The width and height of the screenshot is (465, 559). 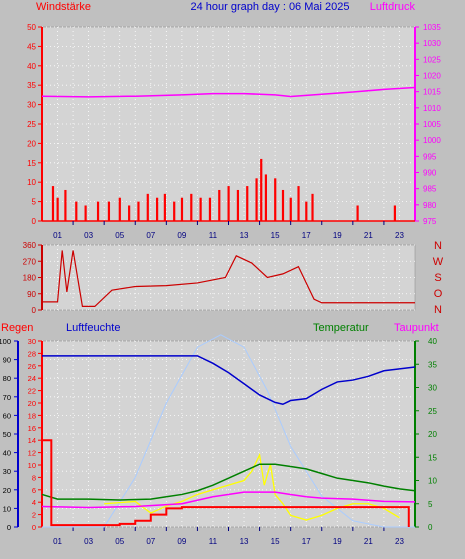 What do you see at coordinates (438, 294) in the screenshot?
I see `compass-label: O` at bounding box center [438, 294].